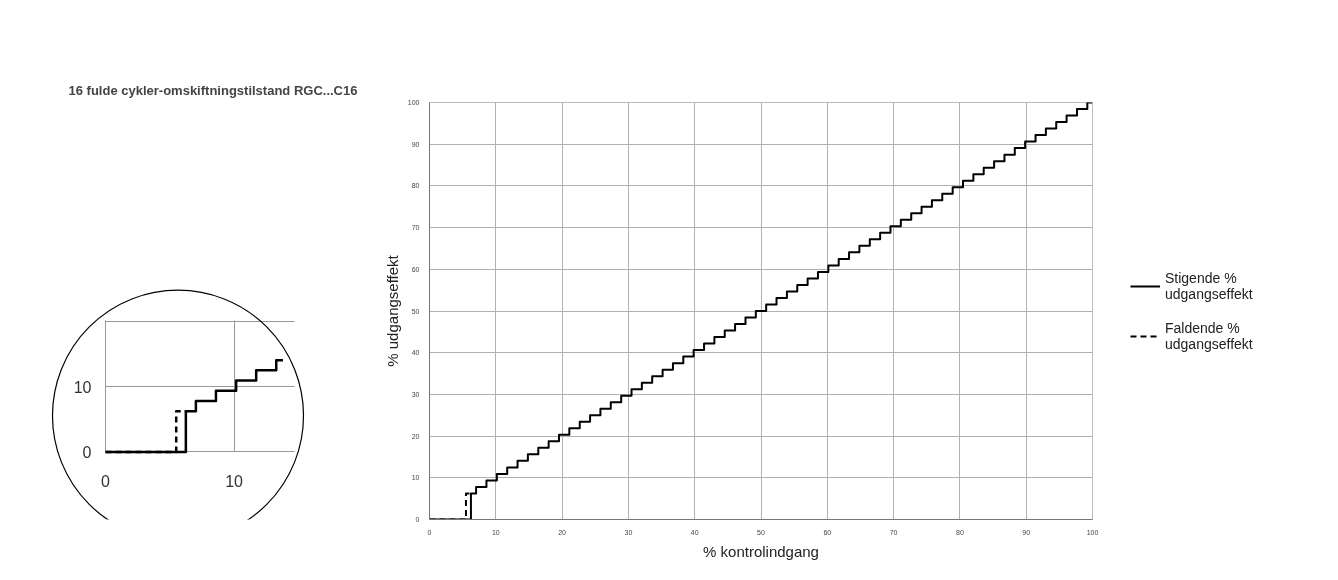 This screenshot has height=580, width=1338. Describe the element at coordinates (213, 90) in the screenshot. I see `chart-title: 16 fulde cykler-omskiftningstilstand RGC...C16` at that location.